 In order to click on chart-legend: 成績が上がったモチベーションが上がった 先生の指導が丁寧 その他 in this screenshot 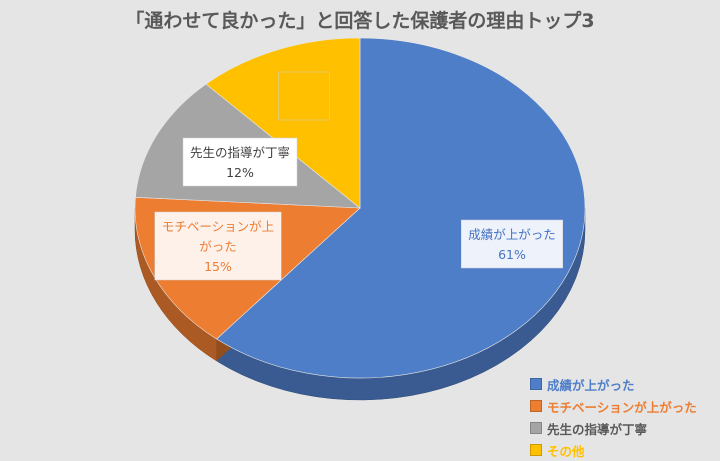, I will do `click(613, 417)`.